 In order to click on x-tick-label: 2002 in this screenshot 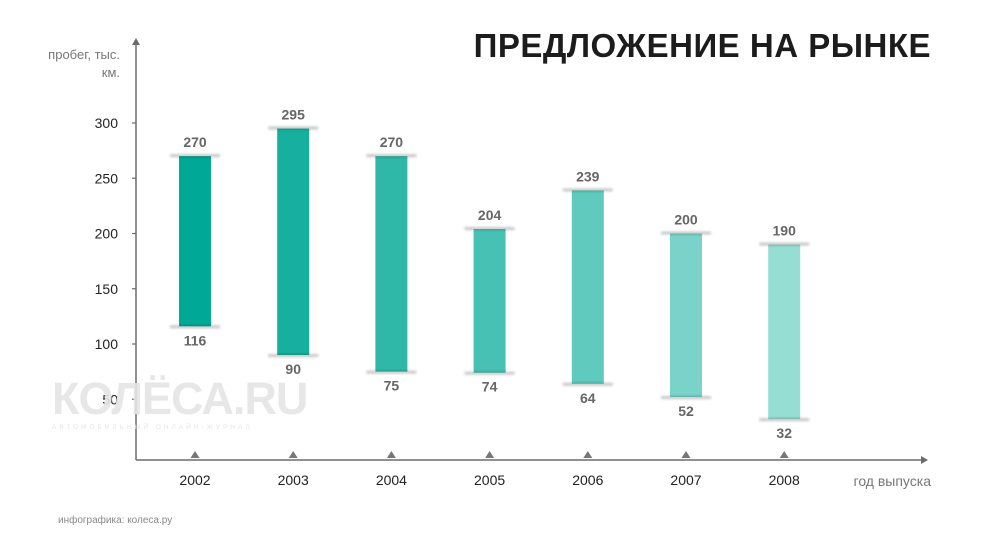, I will do `click(194, 480)`.